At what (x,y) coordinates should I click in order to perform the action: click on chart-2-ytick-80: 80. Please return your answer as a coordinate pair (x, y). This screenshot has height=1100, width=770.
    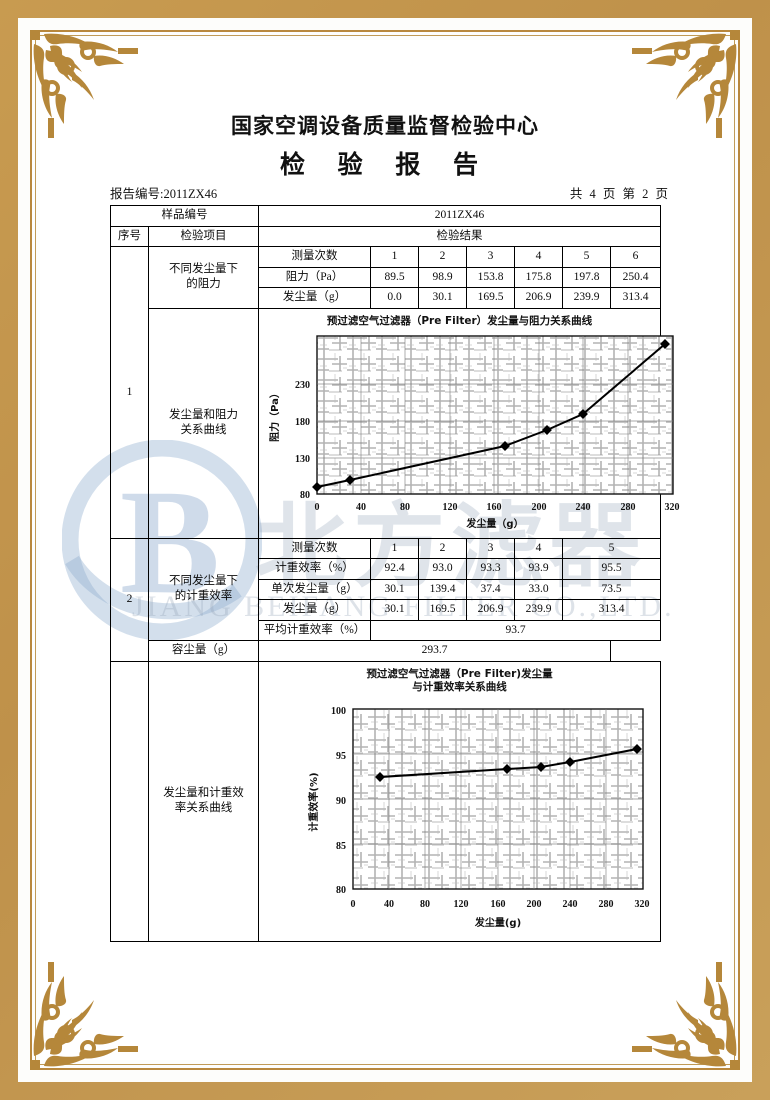
    Looking at the image, I should click on (341, 890).